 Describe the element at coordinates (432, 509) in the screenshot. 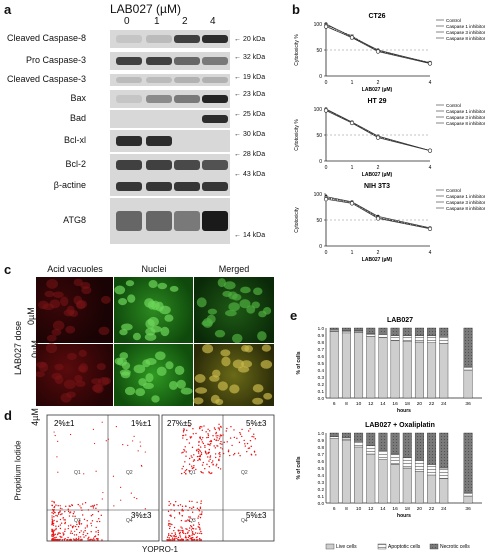

I see `x-tick-label: 22` at that location.